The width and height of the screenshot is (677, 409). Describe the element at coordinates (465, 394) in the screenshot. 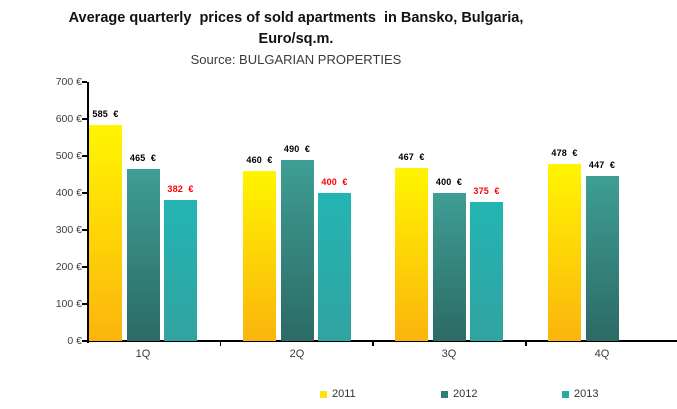

I see `legend-label-2012: 2012` at that location.